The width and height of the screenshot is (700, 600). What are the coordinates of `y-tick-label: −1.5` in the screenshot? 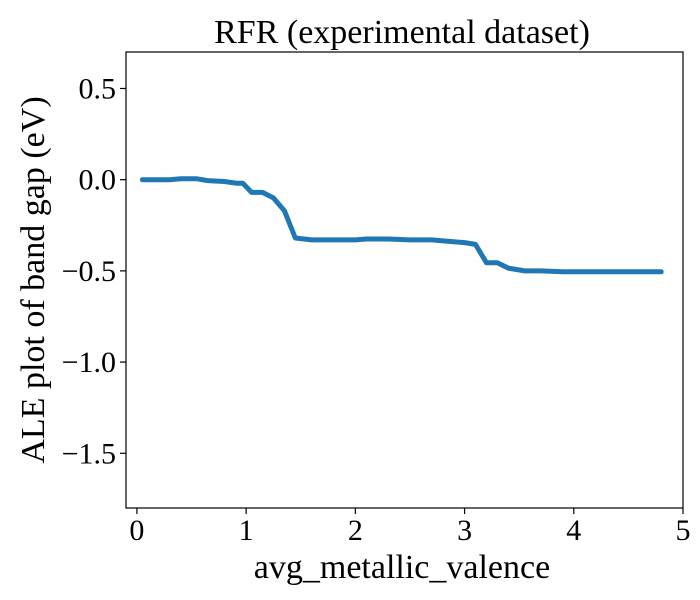 It's located at (89, 453).